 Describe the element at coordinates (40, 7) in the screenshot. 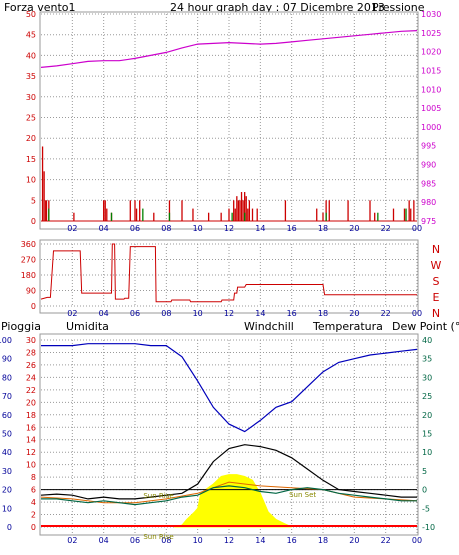

I see `wind-title: Forza vento1` at that location.